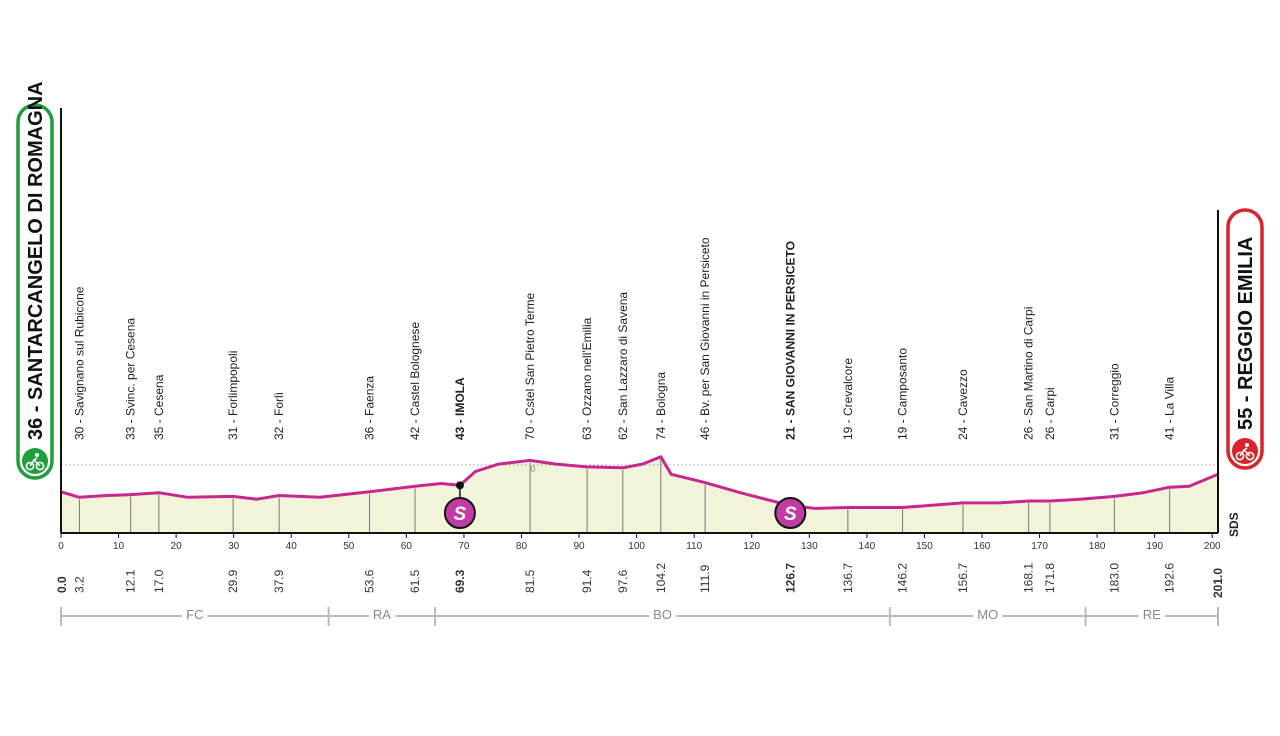 This screenshot has height=736, width=1280. I want to click on waypoint-label: 63 - Ozzano nell'Emilia, so click(587, 378).